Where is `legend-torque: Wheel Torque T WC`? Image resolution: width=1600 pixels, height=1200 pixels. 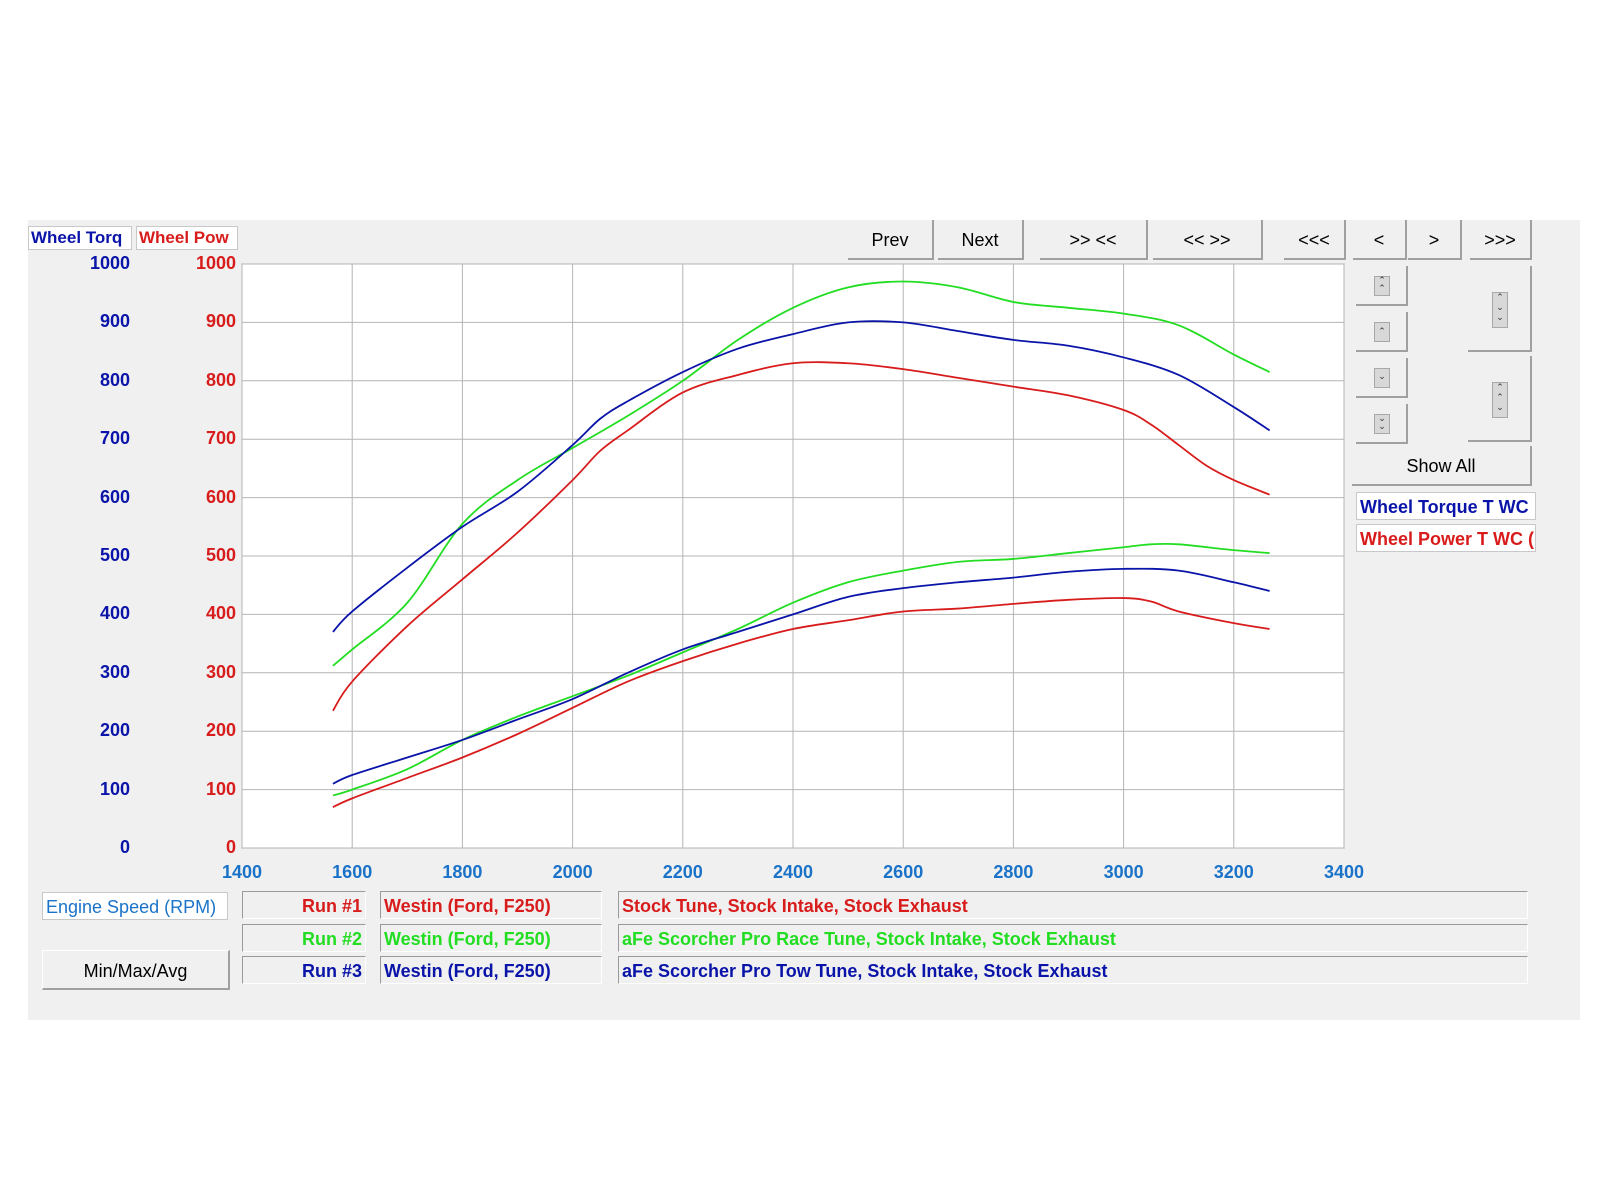 legend-torque: Wheel Torque T WC is located at coordinates (1446, 506).